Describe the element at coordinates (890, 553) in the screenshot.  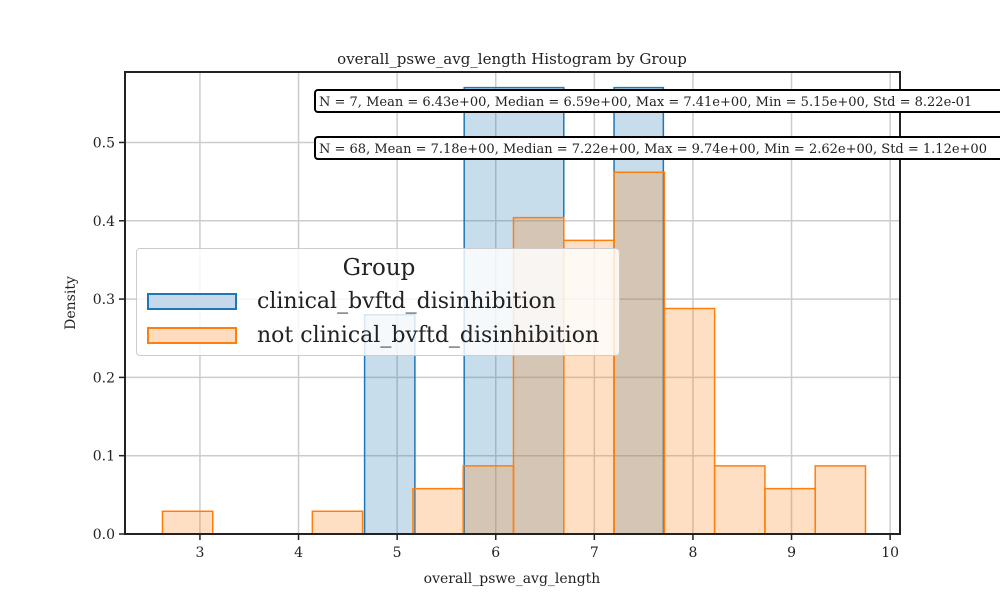
I see `x-tick-label: 10` at that location.